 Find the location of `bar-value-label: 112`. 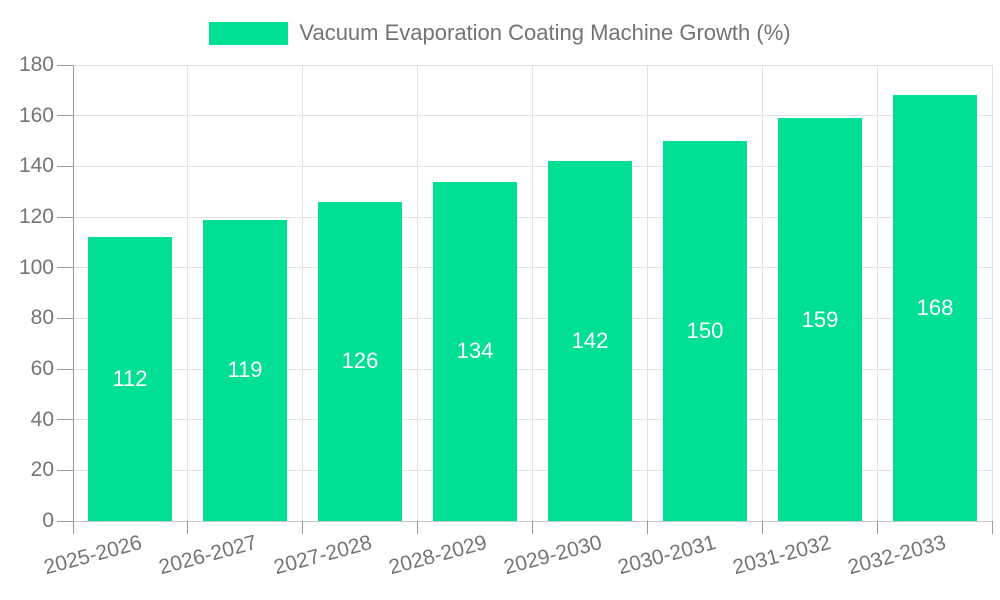

bar-value-label: 112 is located at coordinates (130, 379).